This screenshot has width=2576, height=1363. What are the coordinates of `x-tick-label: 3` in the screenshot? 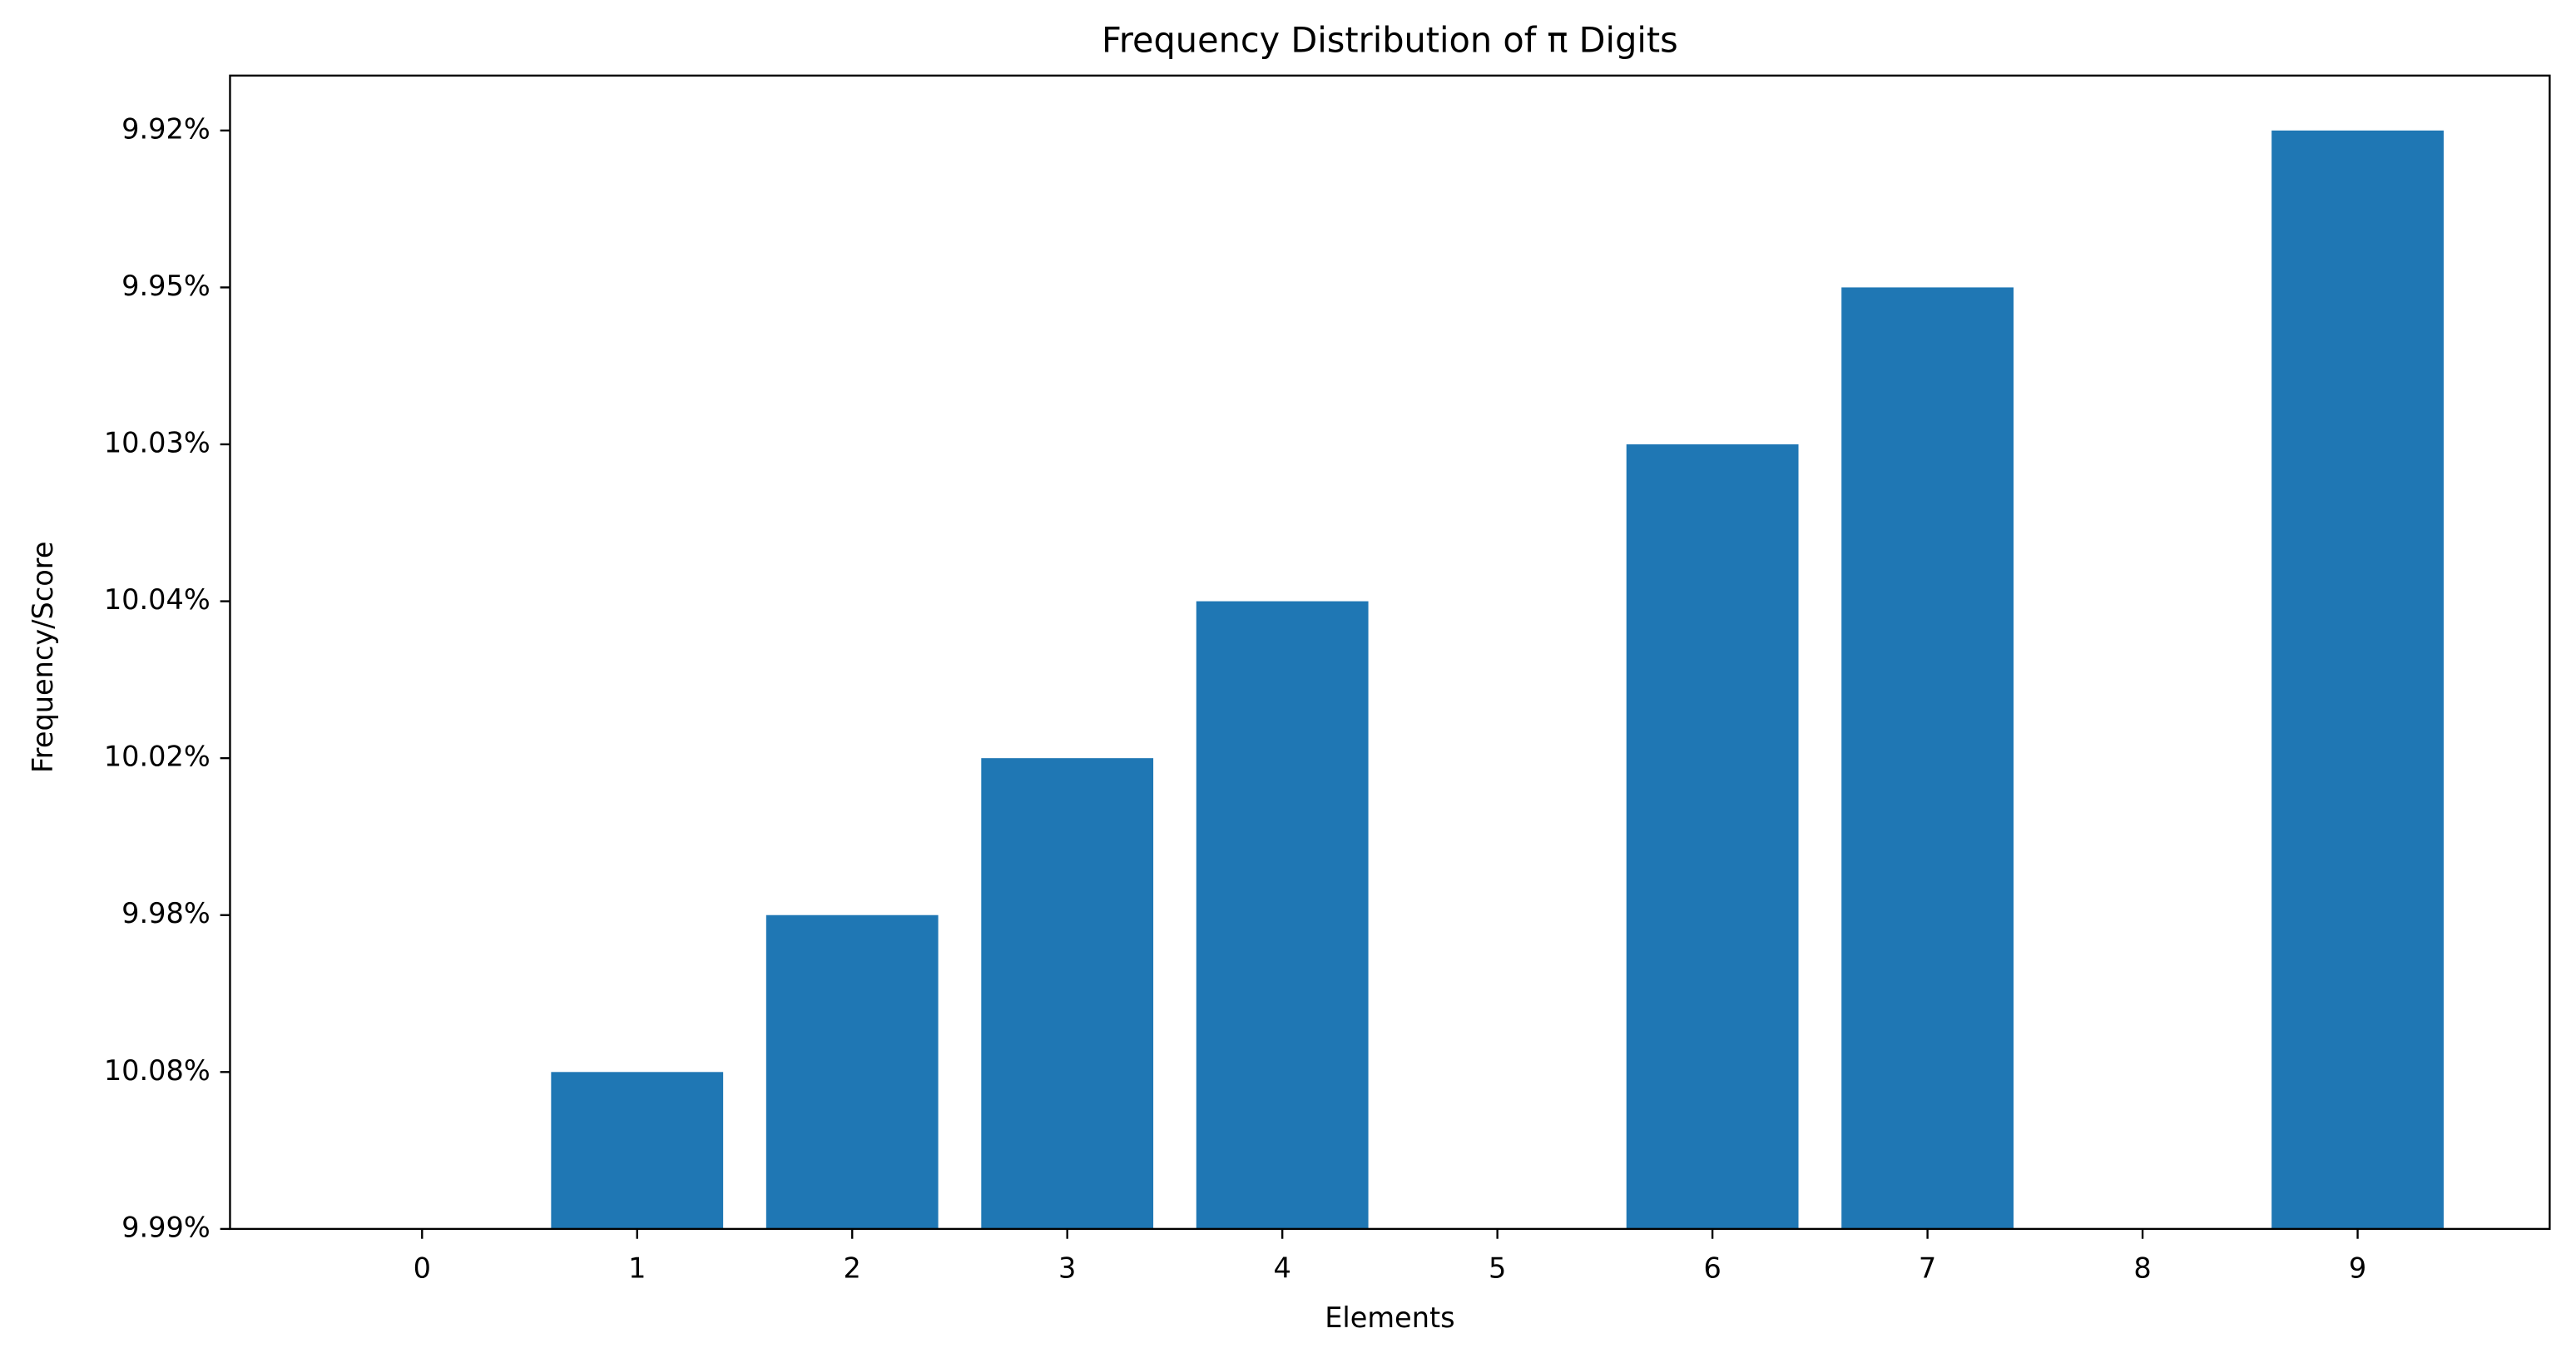 It's located at (1067, 1269).